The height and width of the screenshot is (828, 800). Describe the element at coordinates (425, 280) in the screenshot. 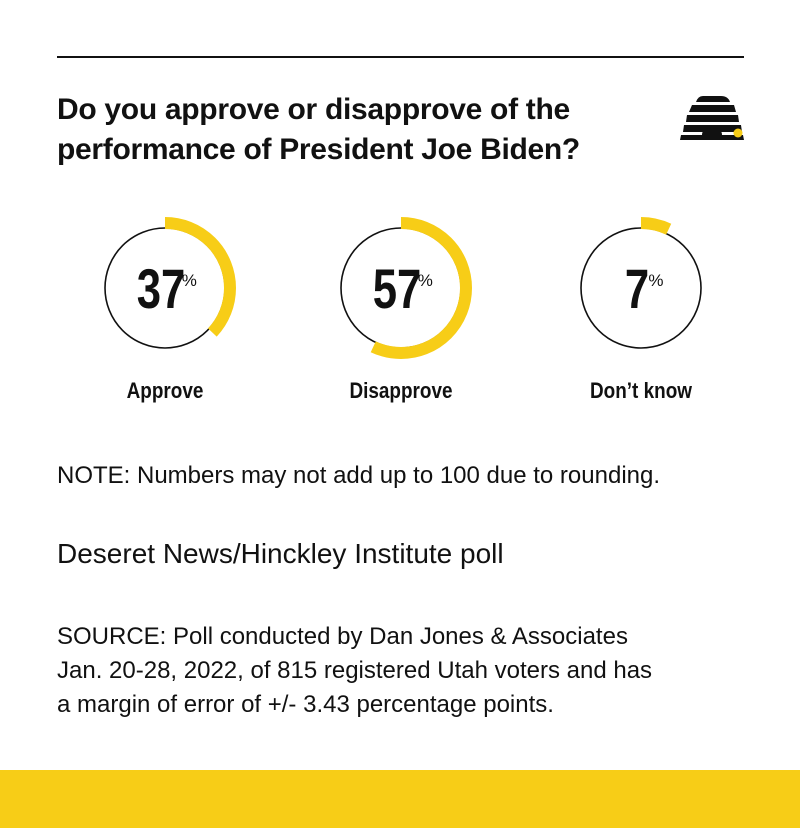

I see `donut-unit-2: %` at that location.